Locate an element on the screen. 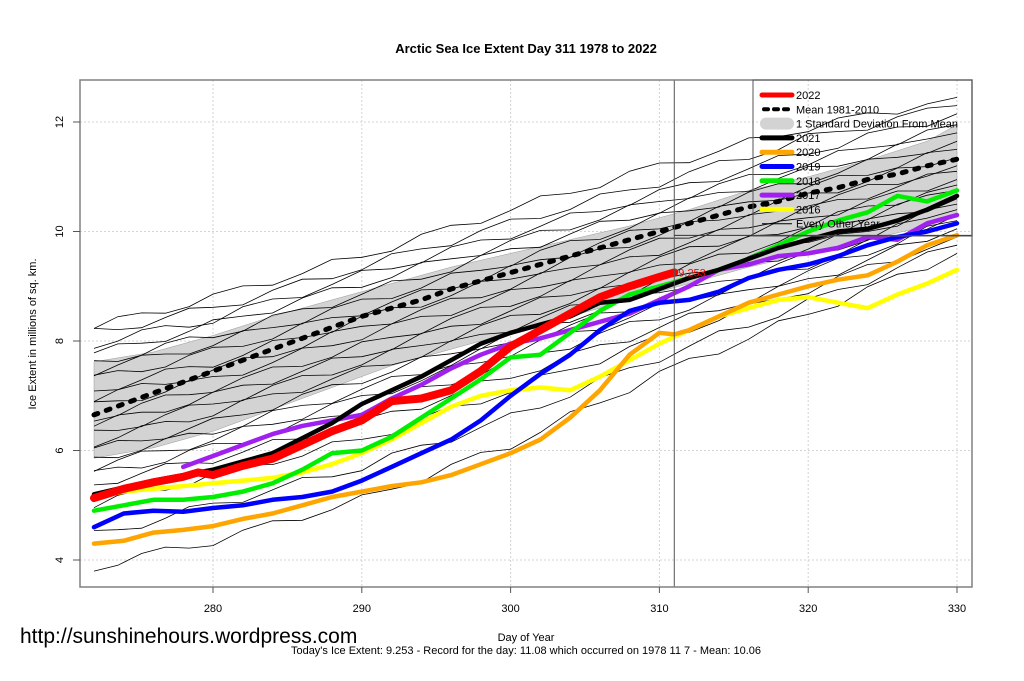  x-tick-label: 330 is located at coordinates (957, 609).